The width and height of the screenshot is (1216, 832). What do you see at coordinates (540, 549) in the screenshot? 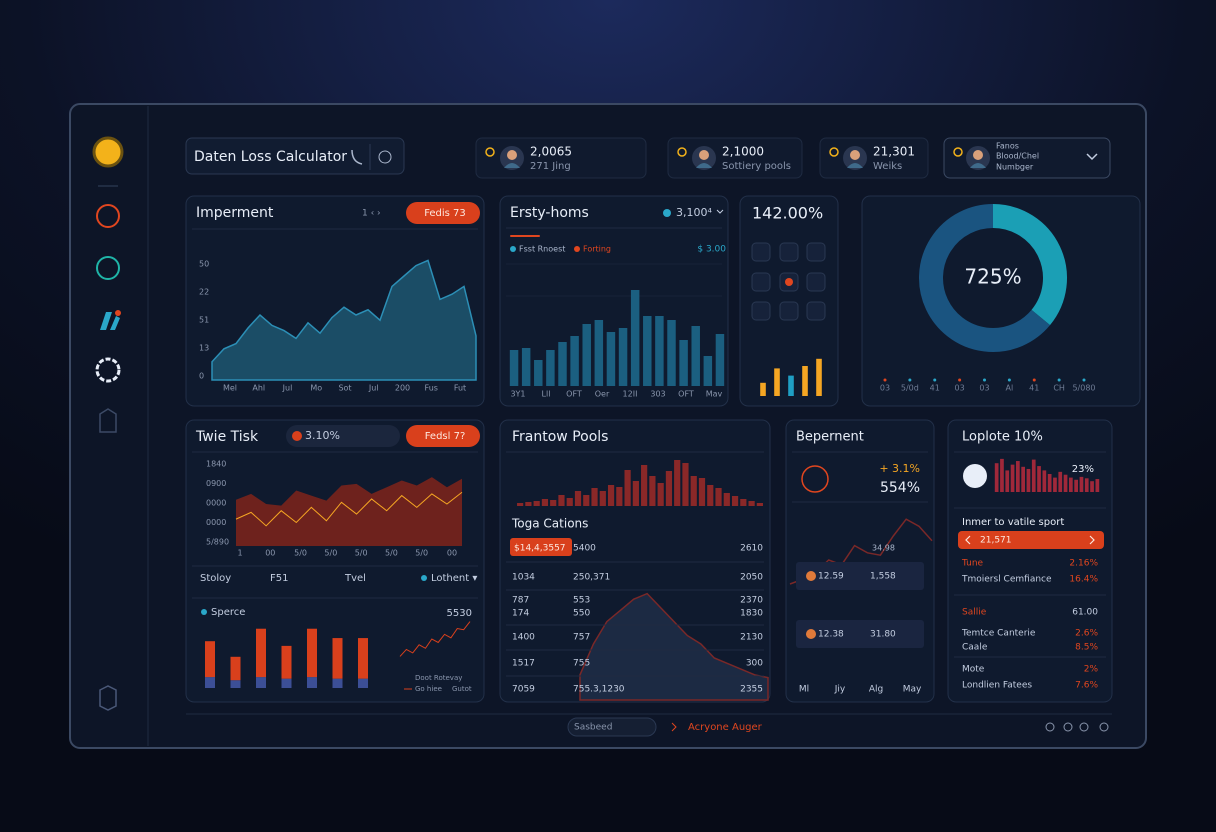
I see `table-cell: $14,4,3557` at bounding box center [540, 549].